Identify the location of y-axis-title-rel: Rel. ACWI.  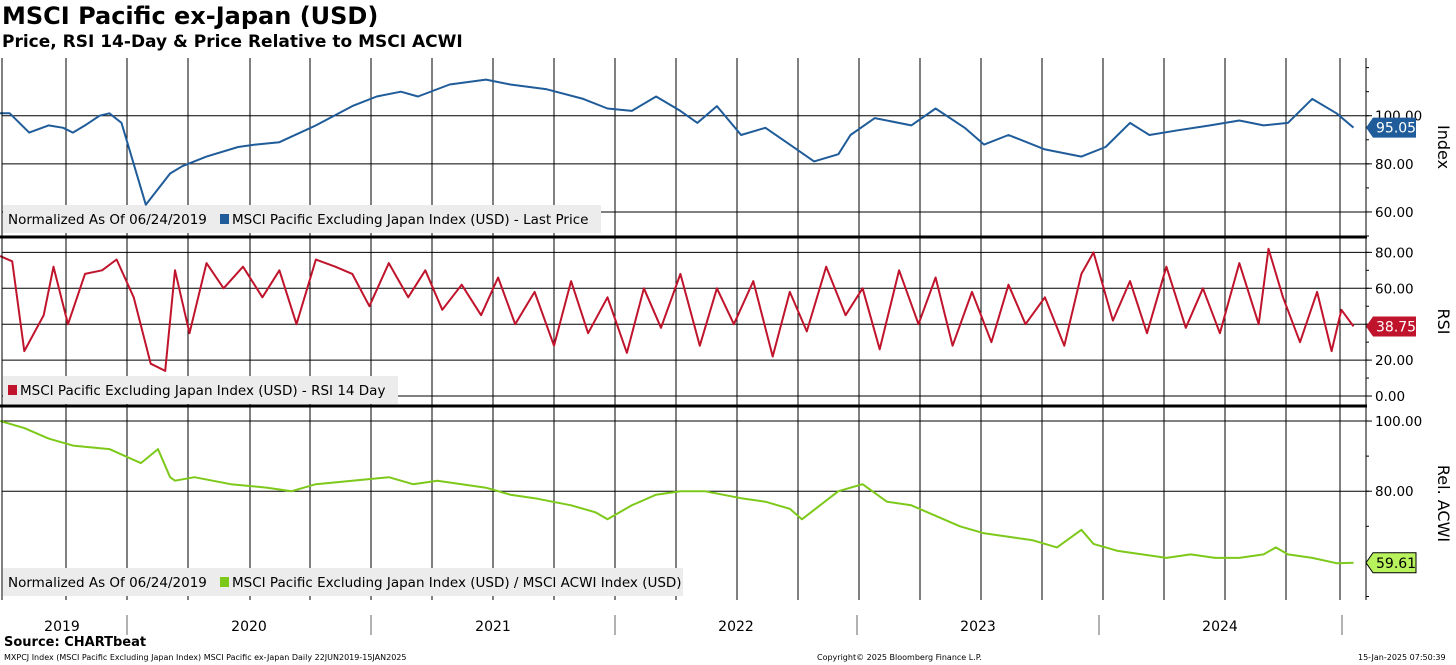
(1443, 503).